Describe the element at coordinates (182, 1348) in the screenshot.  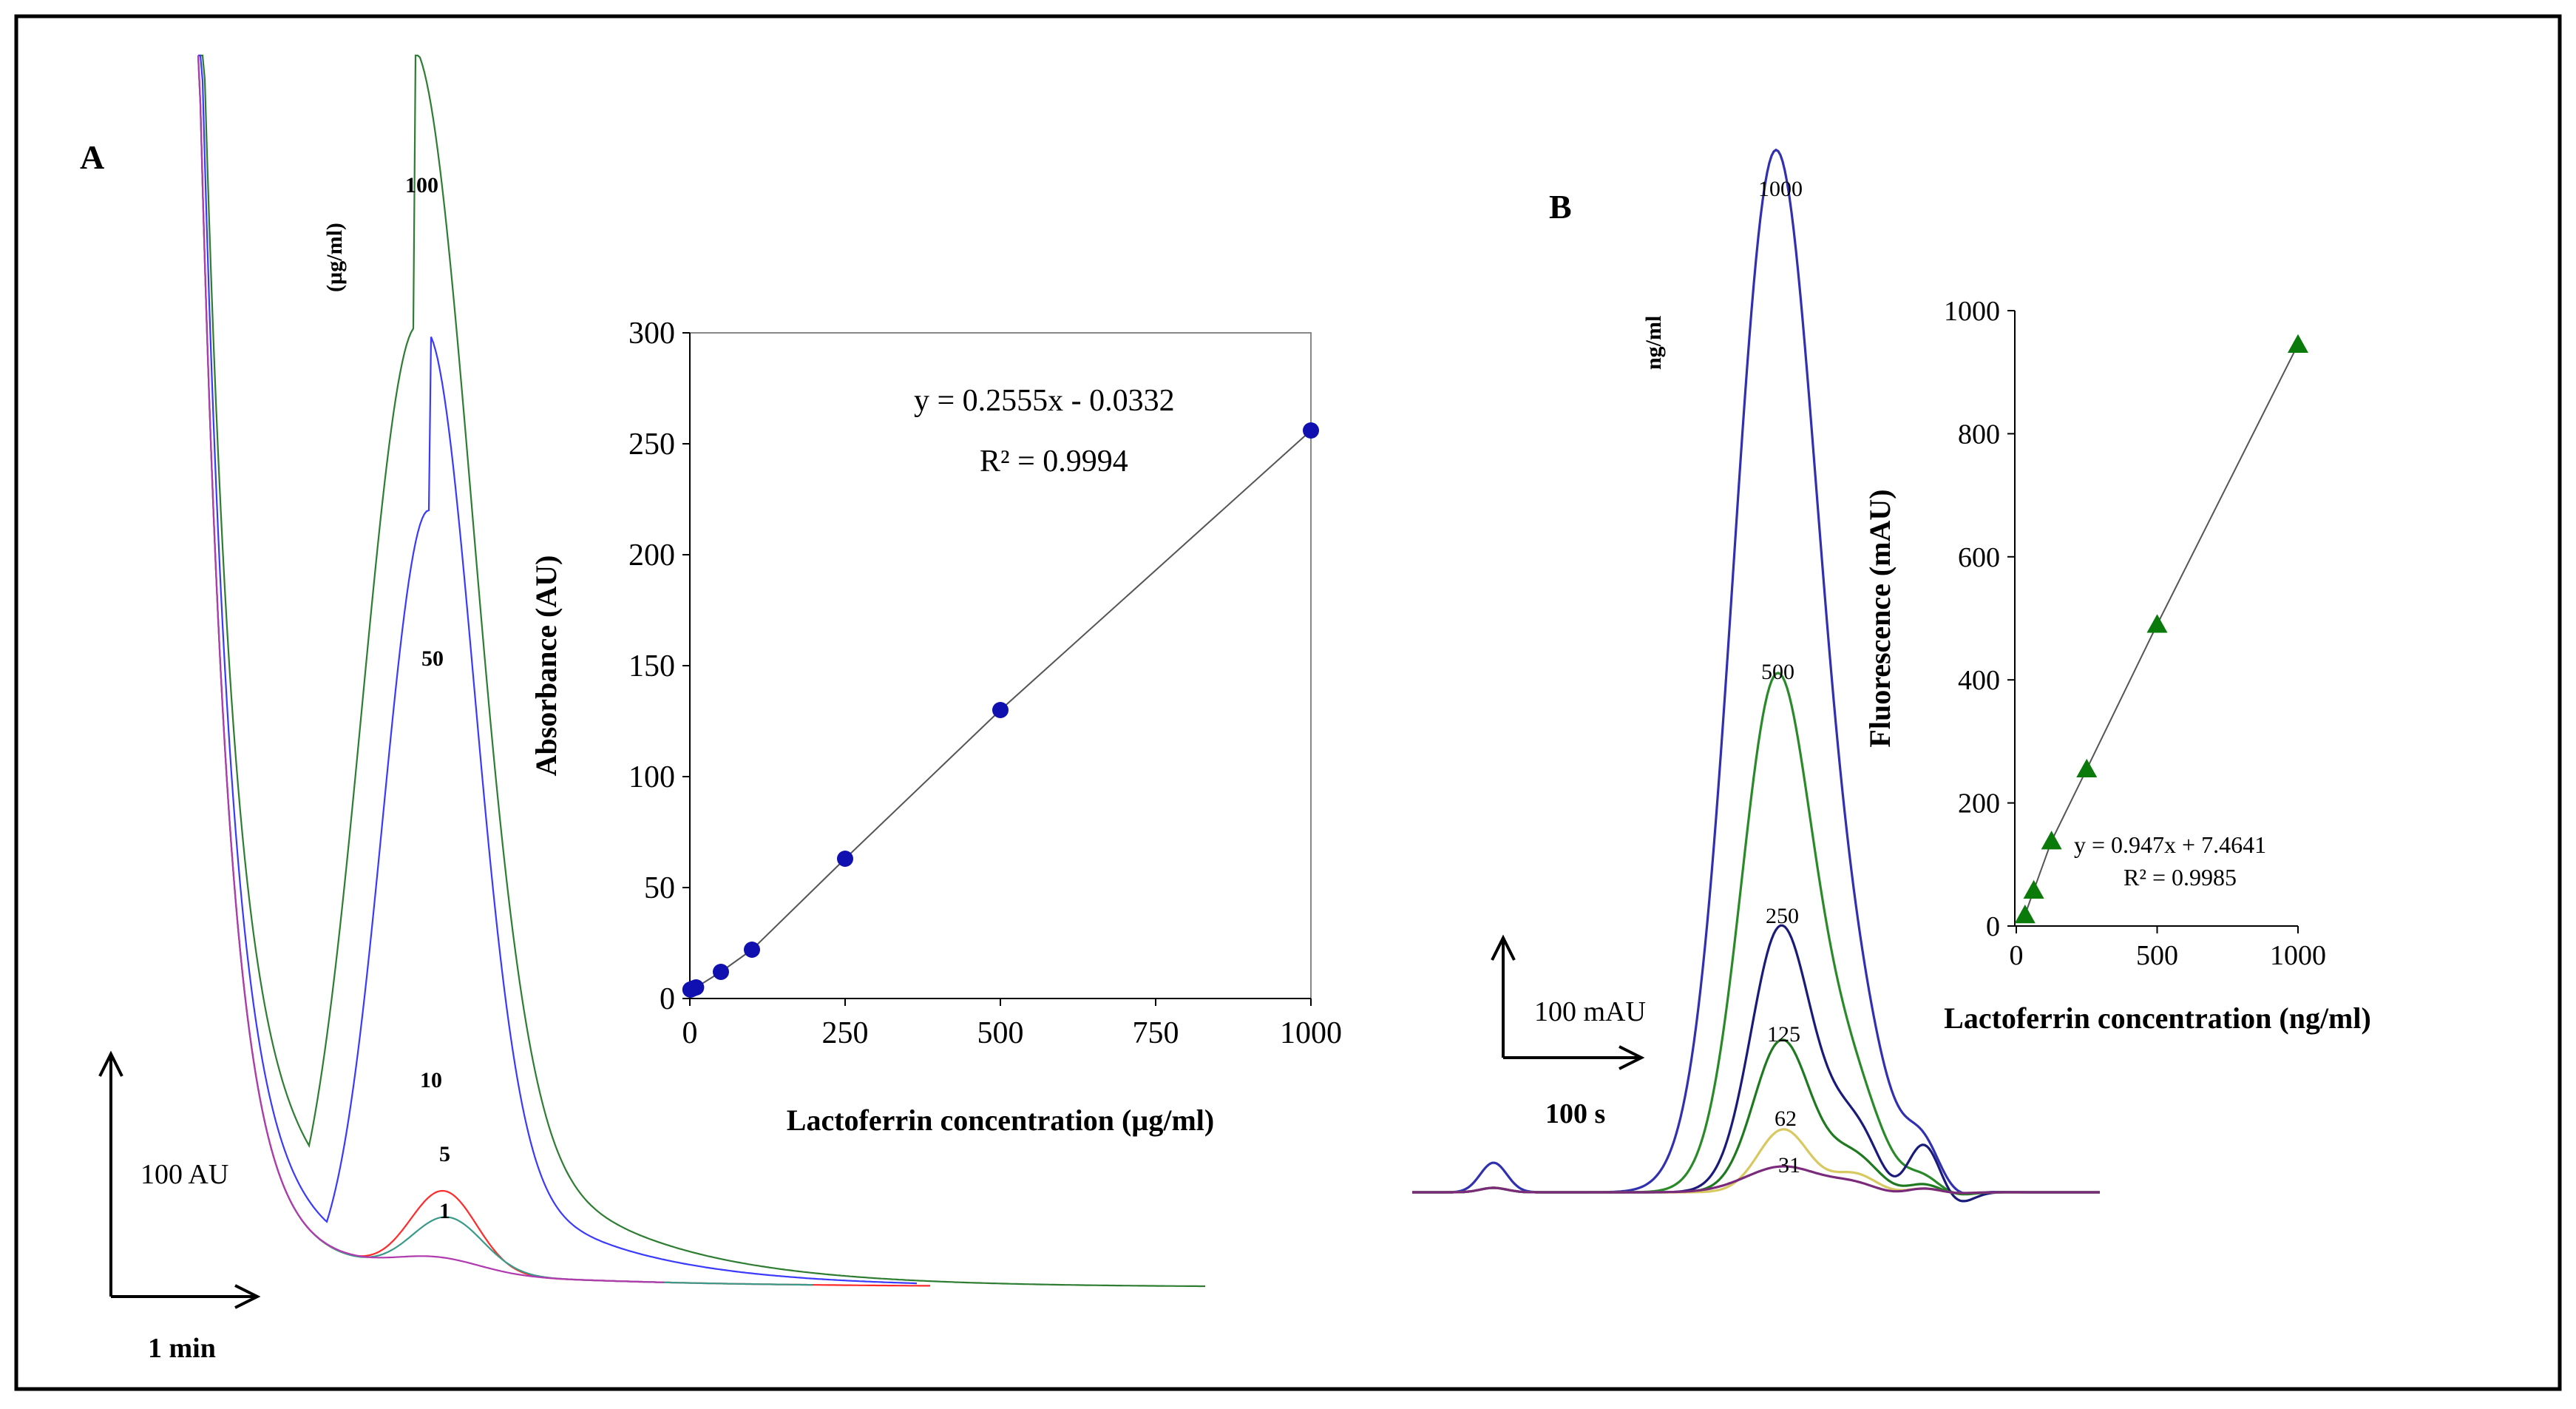
I see `scale-x-label-a: 1 min` at that location.